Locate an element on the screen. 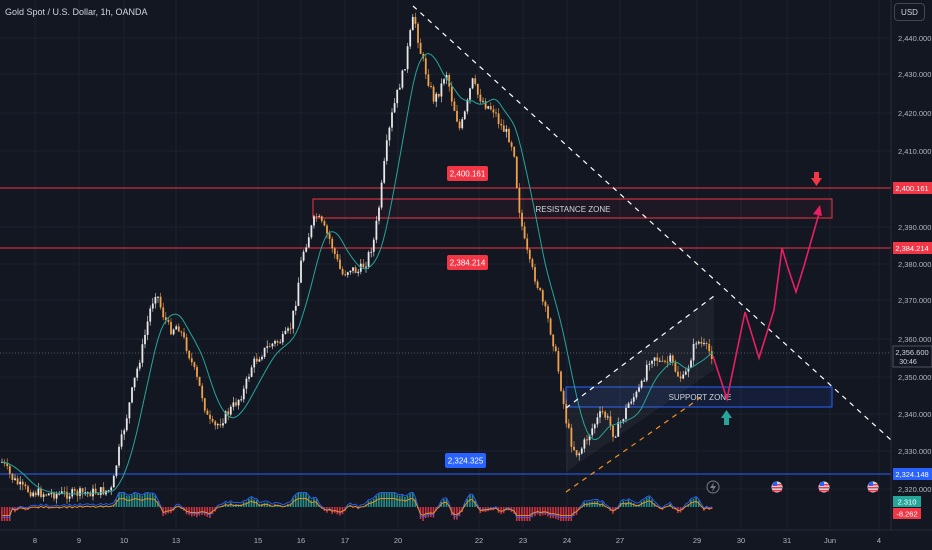 The image size is (932, 550). oscillator-badge-down: -8.262 is located at coordinates (907, 513).